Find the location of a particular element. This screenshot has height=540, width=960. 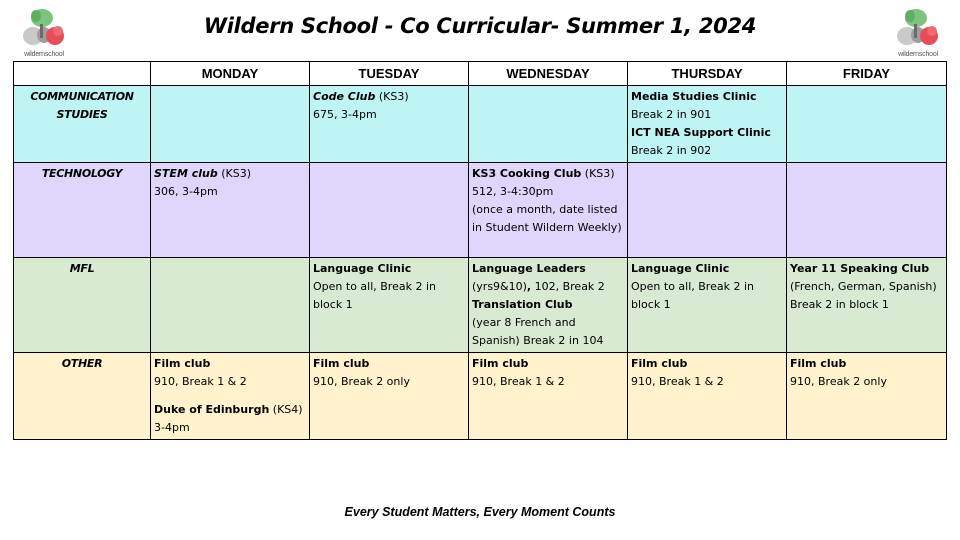

corner-cell is located at coordinates (82, 73).